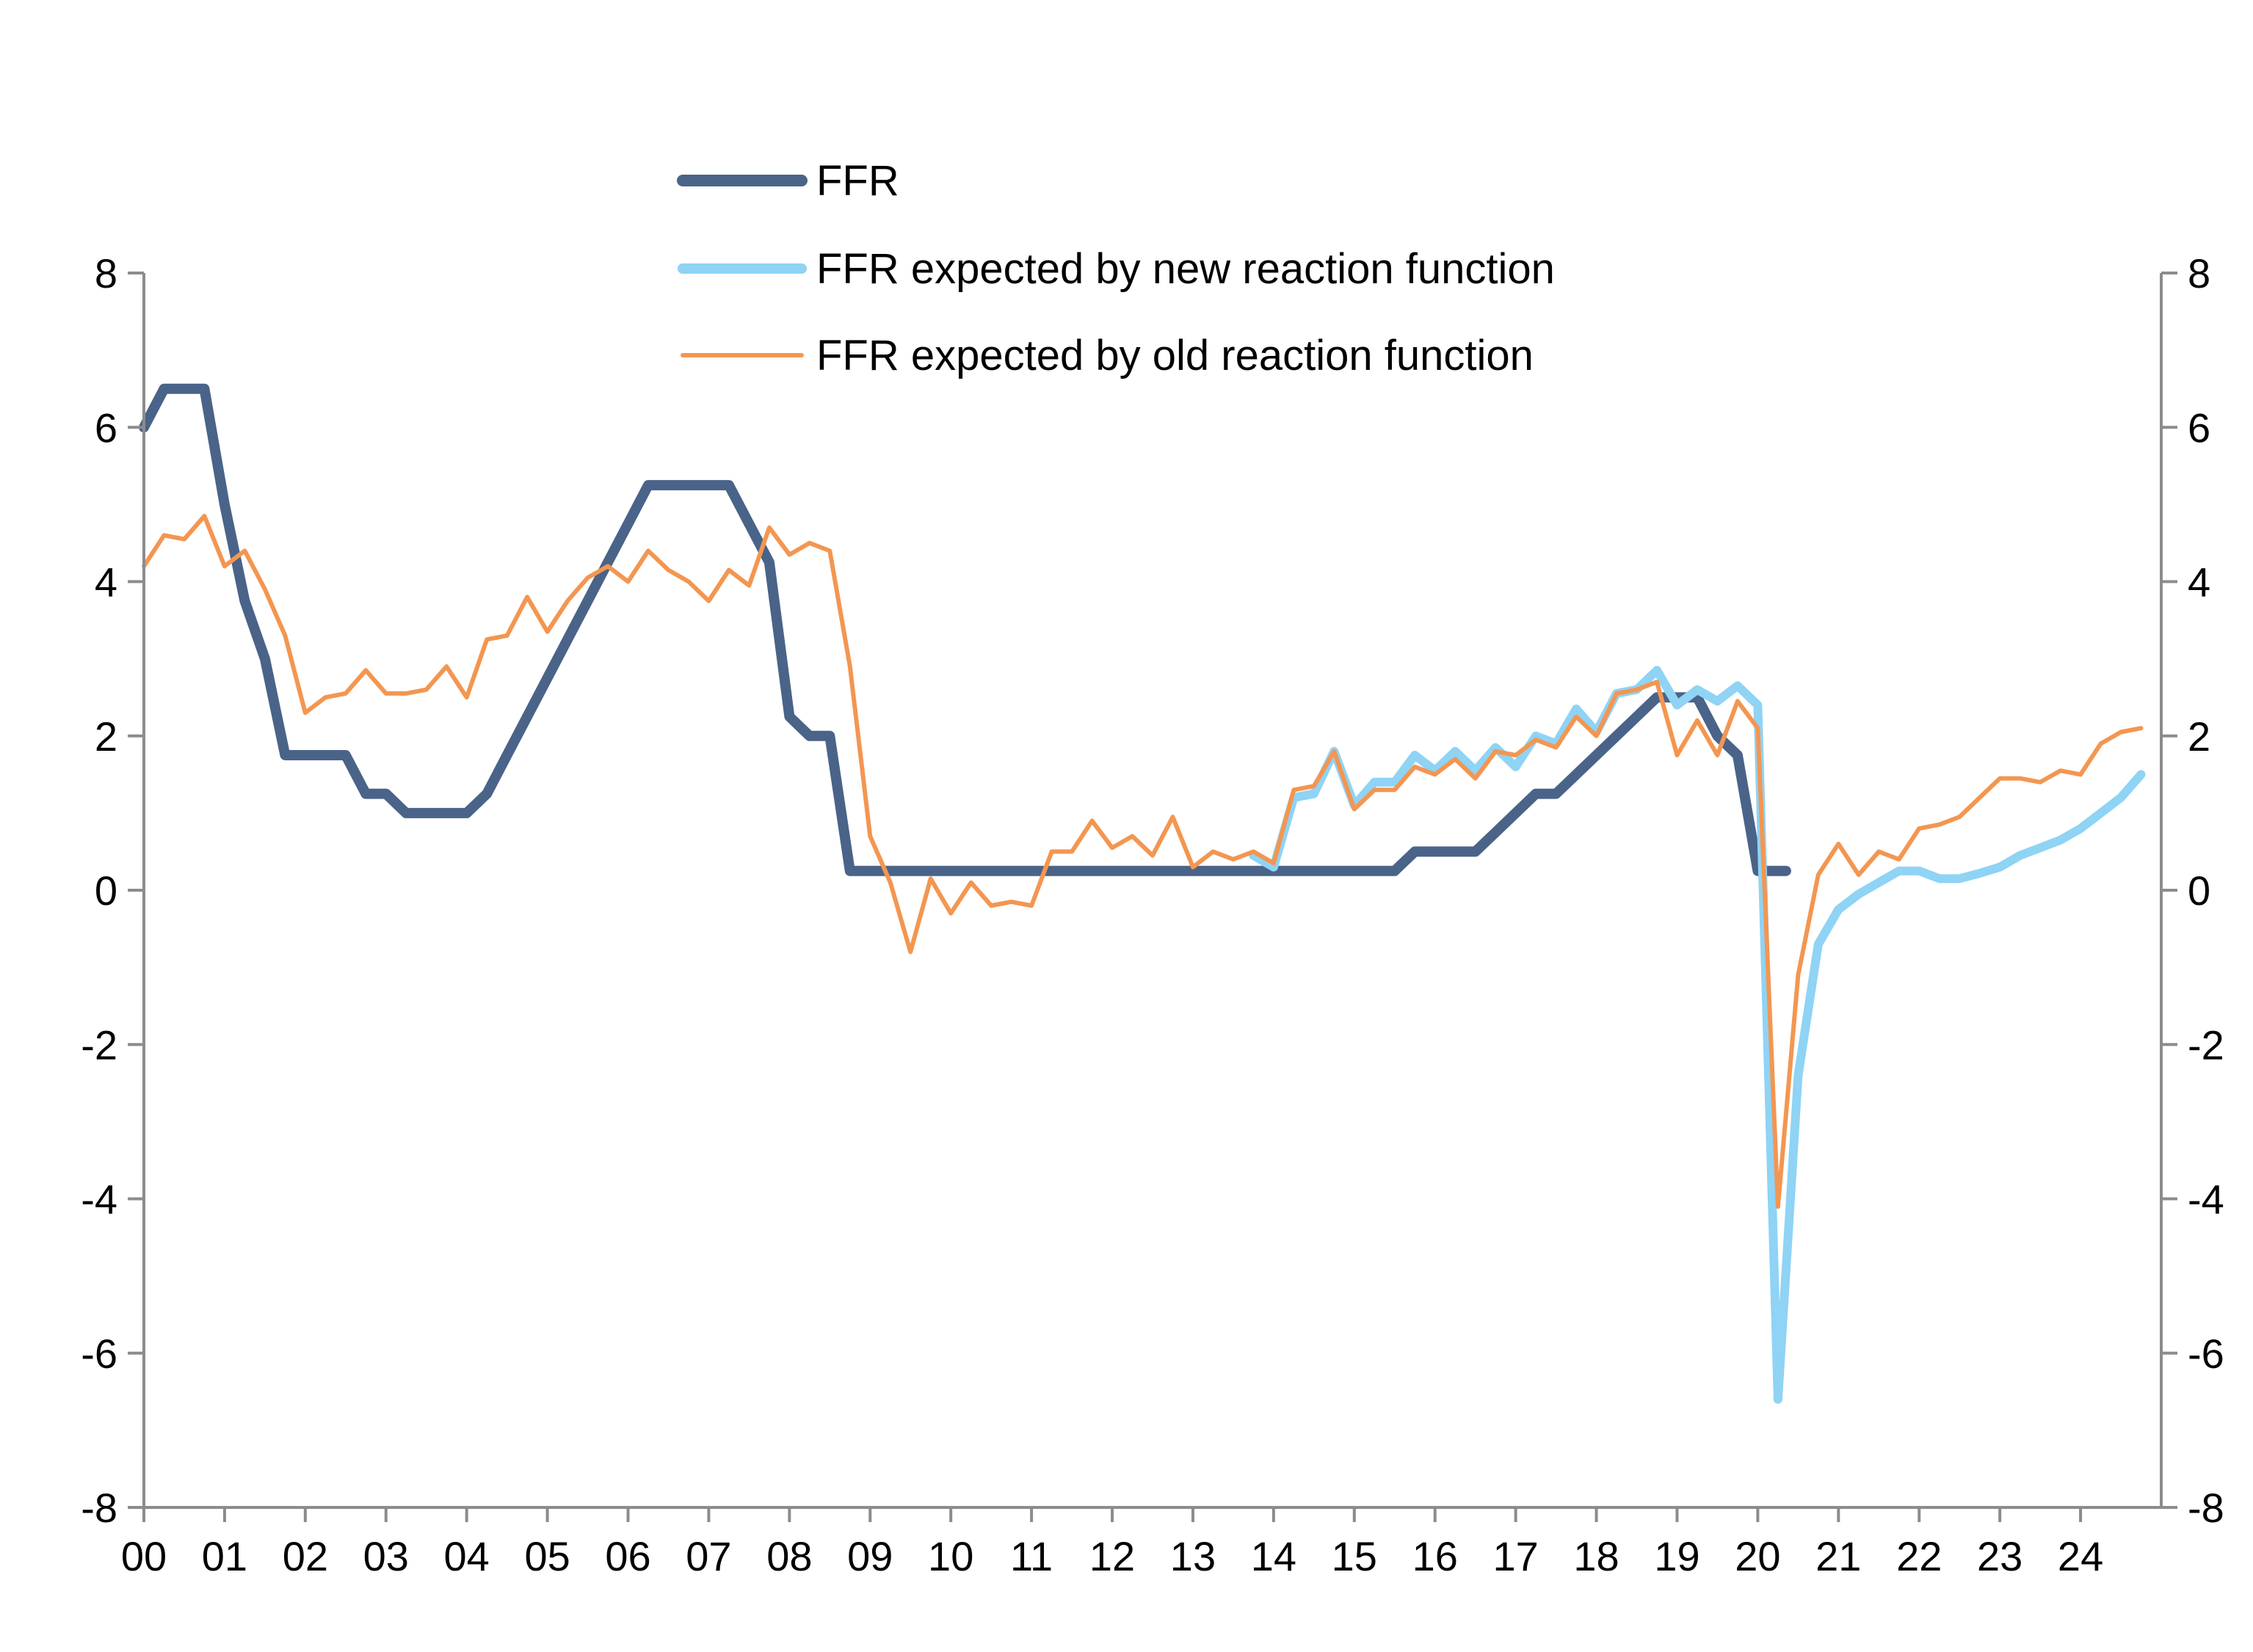 The width and height of the screenshot is (2253, 1652). I want to click on y-tick-label-right: 2, so click(2199, 736).